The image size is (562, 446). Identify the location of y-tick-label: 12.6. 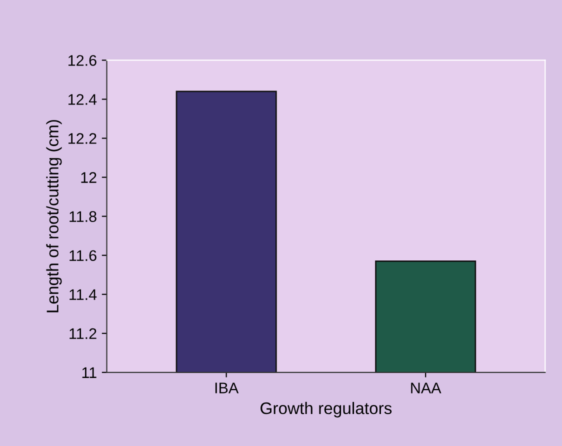
(82, 60).